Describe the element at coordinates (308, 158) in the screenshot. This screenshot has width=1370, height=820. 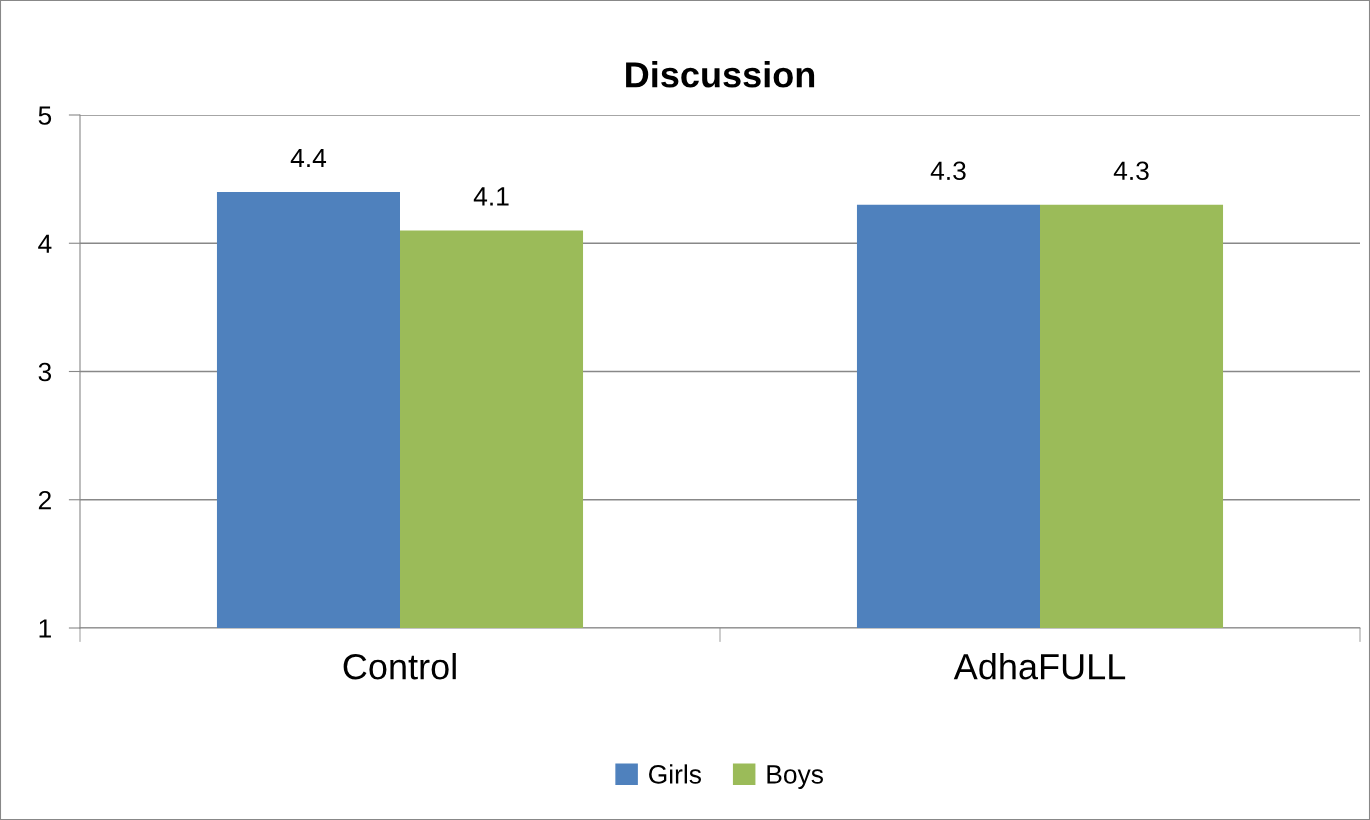
I see `data-label: 4.4` at that location.